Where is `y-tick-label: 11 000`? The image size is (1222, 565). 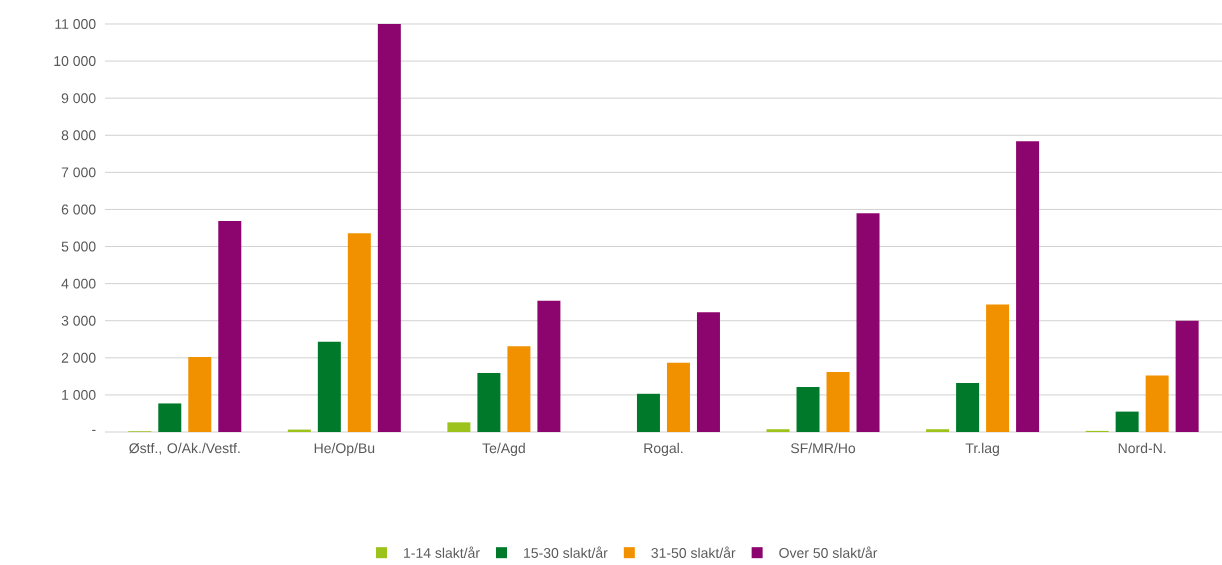
y-tick-label: 11 000 is located at coordinates (75, 24).